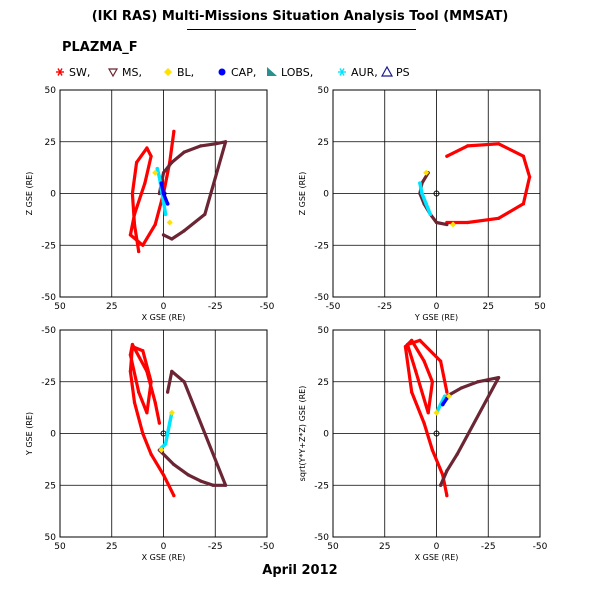 The image size is (600, 600). Describe the element at coordinates (100, 47) in the screenshot. I see `satellite-name: PLAZMA_F` at that location.